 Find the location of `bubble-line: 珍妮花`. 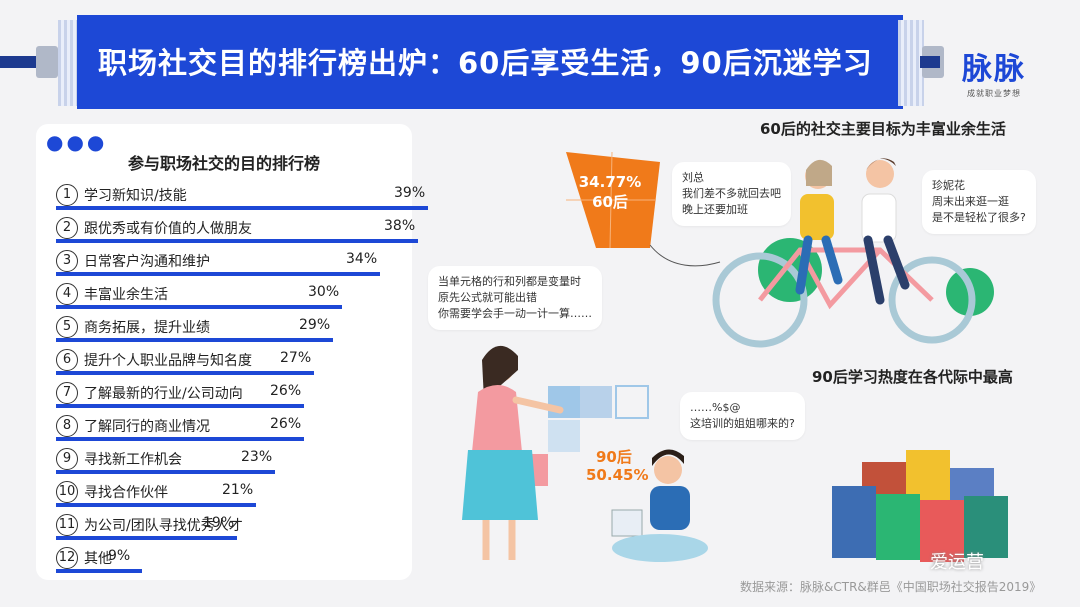

bubble-line: 珍妮花 is located at coordinates (948, 185).